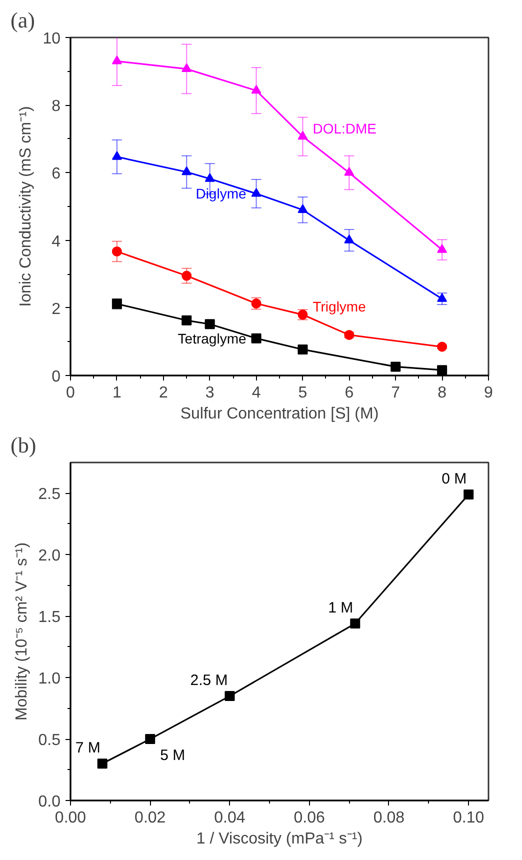  I want to click on x-axis-title: Sulfur Concentration [S] (M), so click(279, 414).